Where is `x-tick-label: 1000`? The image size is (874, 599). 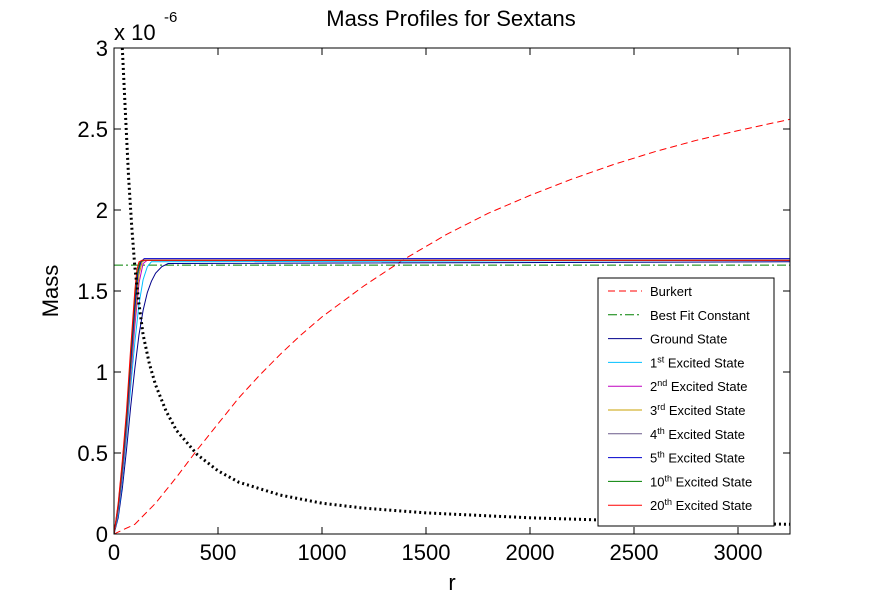 x-tick-label: 1000 is located at coordinates (322, 552).